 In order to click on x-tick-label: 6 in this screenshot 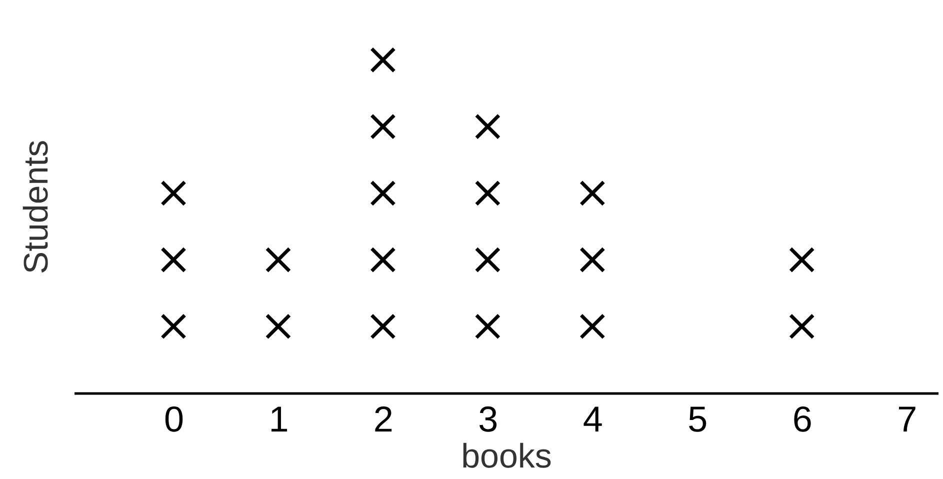, I will do `click(802, 419)`.